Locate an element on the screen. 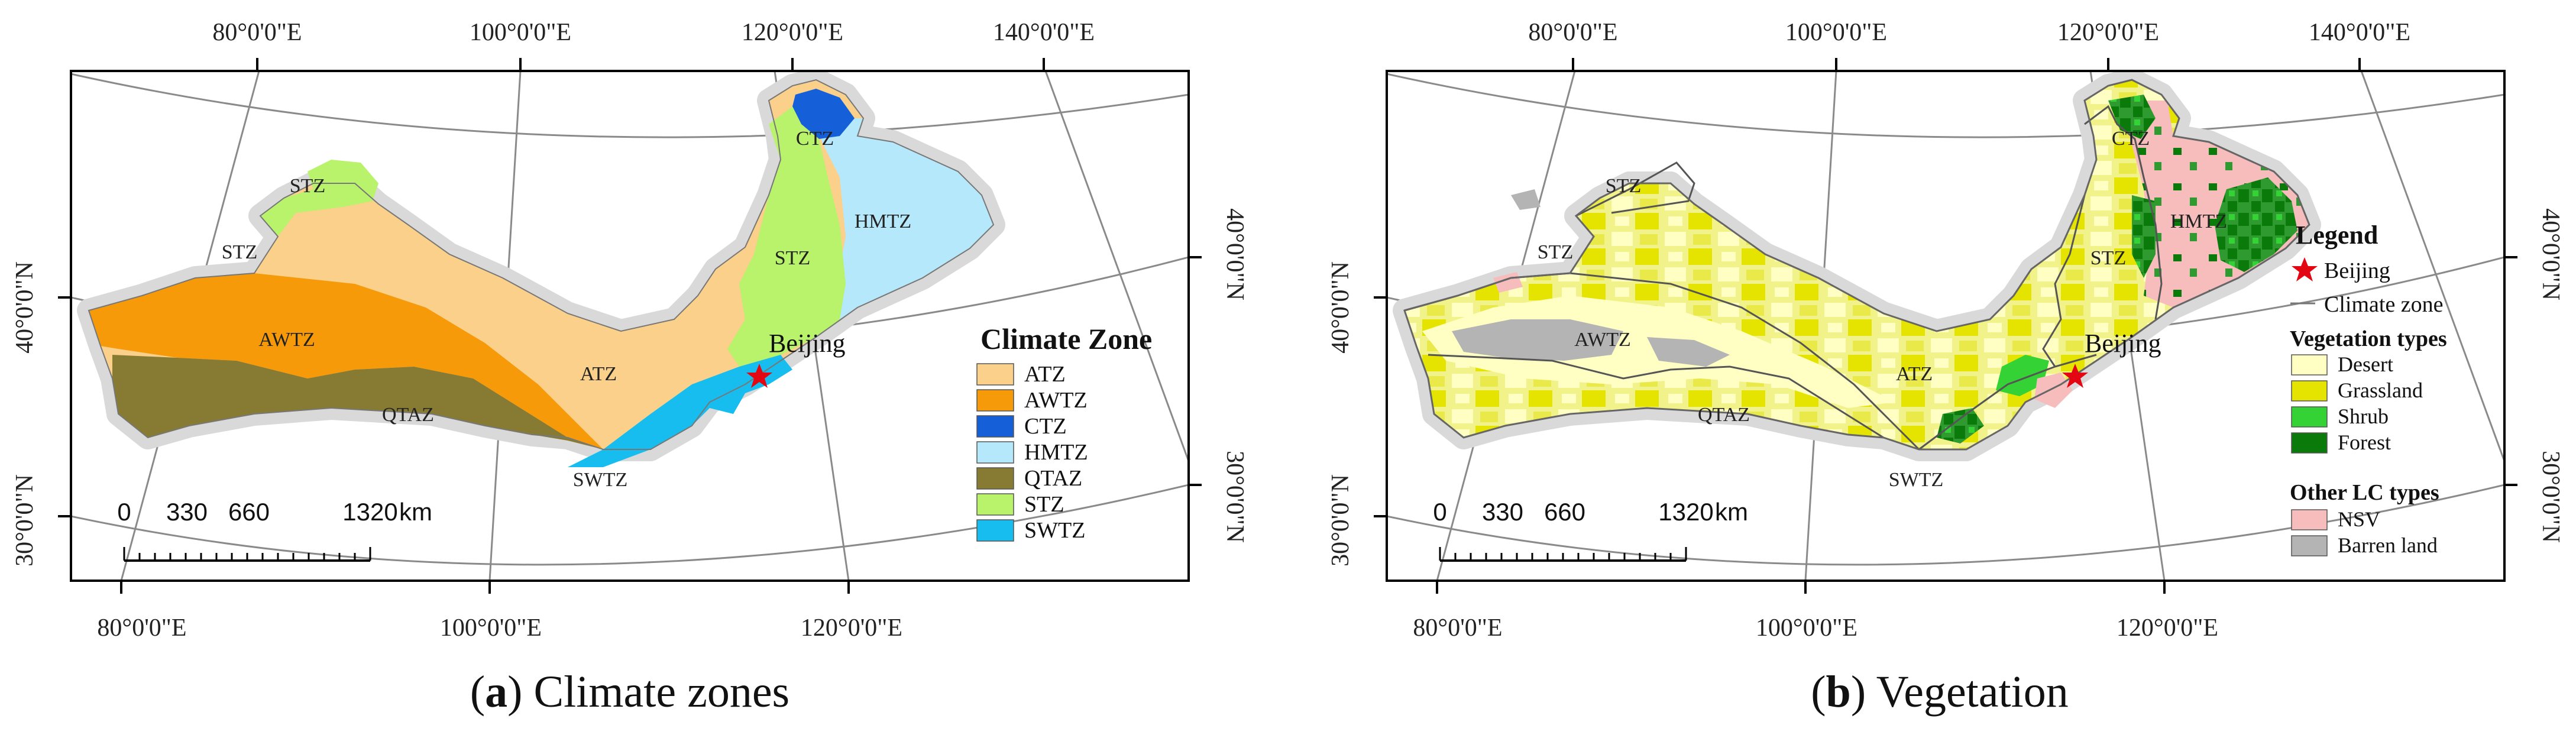  zone-swtz is located at coordinates (680, 411).